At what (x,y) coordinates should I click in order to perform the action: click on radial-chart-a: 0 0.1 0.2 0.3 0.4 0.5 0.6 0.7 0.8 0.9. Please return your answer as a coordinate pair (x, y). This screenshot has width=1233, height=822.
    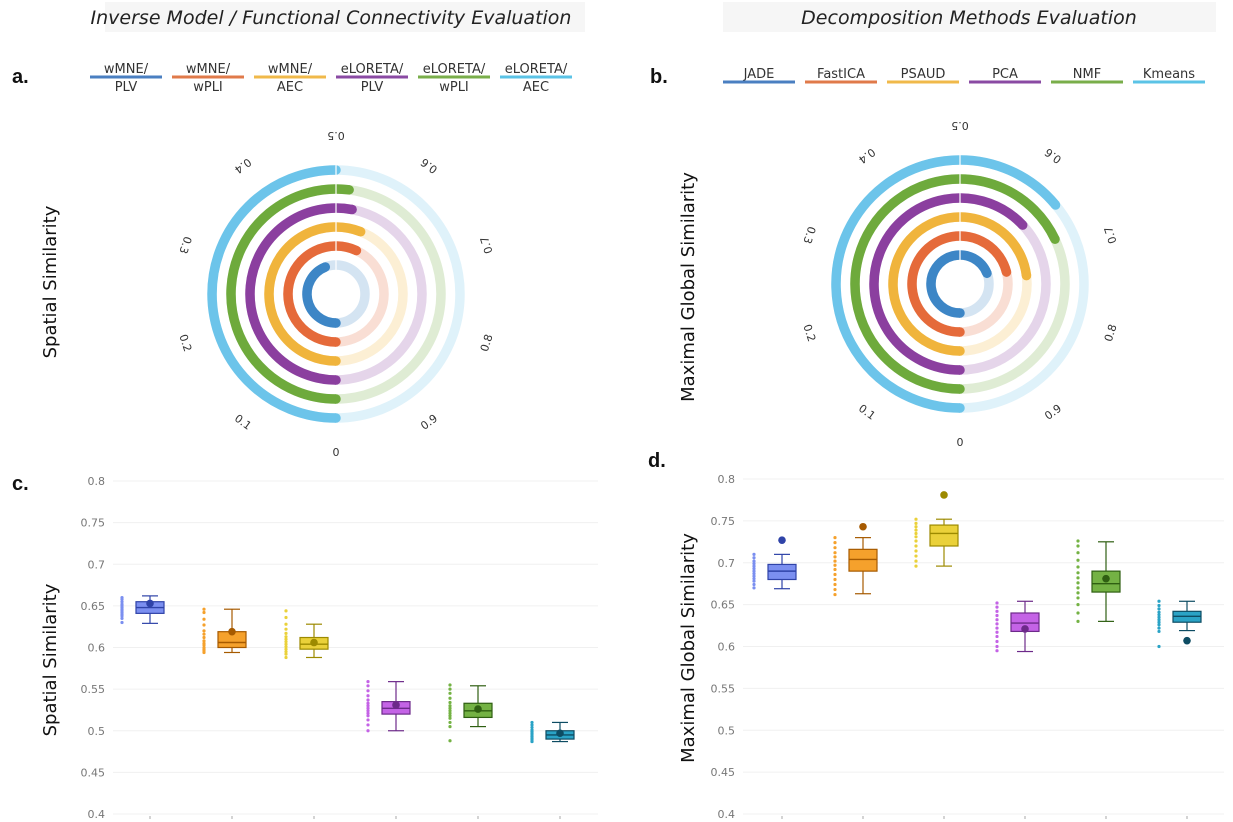
    Looking at the image, I should click on (335, 294).